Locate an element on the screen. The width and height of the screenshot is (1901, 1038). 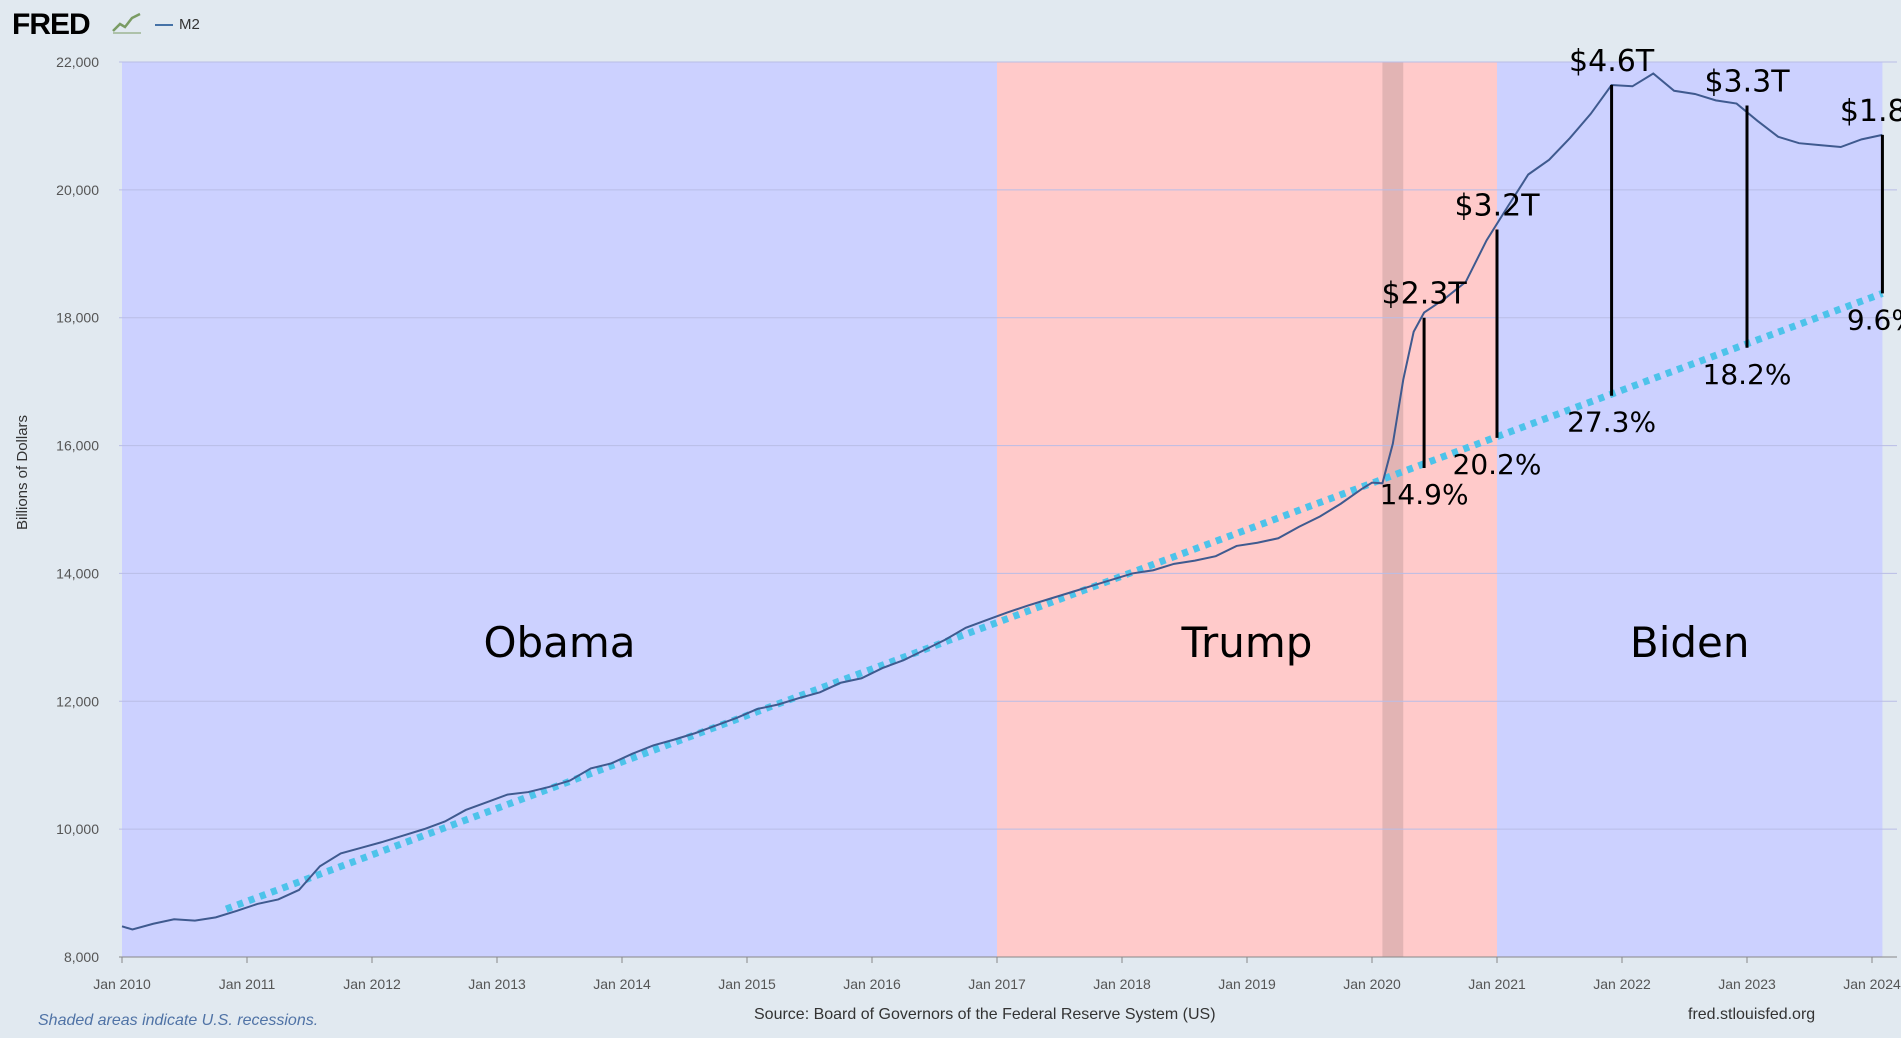
x-tick-label: Jan 2019 is located at coordinates (1247, 984).